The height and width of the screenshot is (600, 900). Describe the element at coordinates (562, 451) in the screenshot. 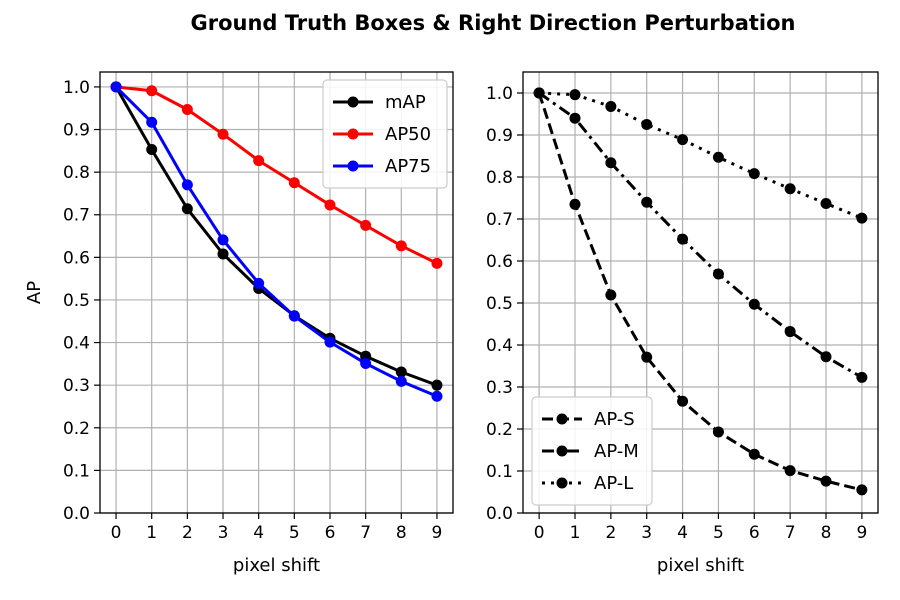

I see `right-legend-marker-ap-m` at that location.